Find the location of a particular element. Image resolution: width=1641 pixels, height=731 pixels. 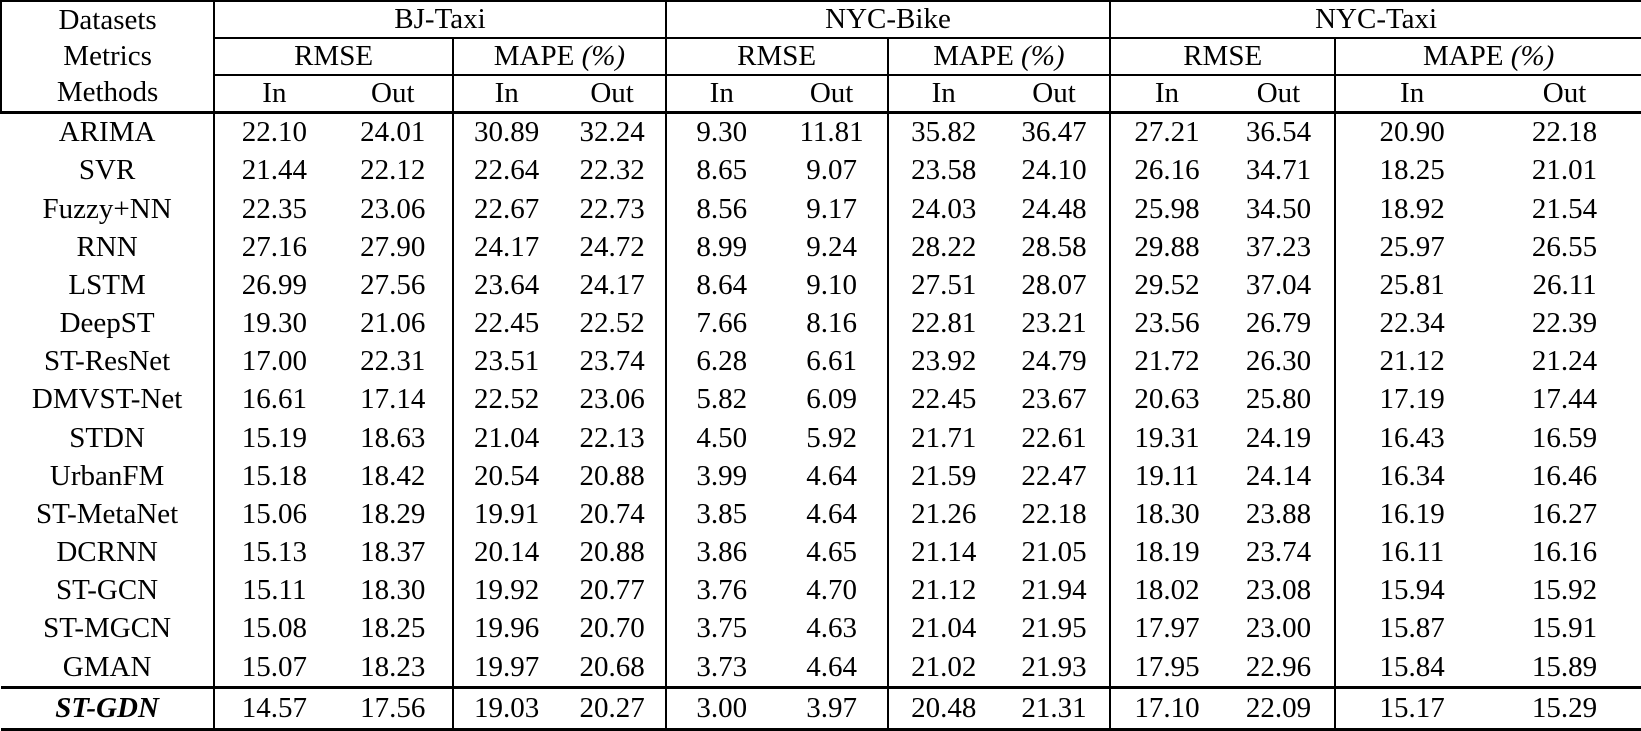

value-cell: 7.66 is located at coordinates (720, 323).